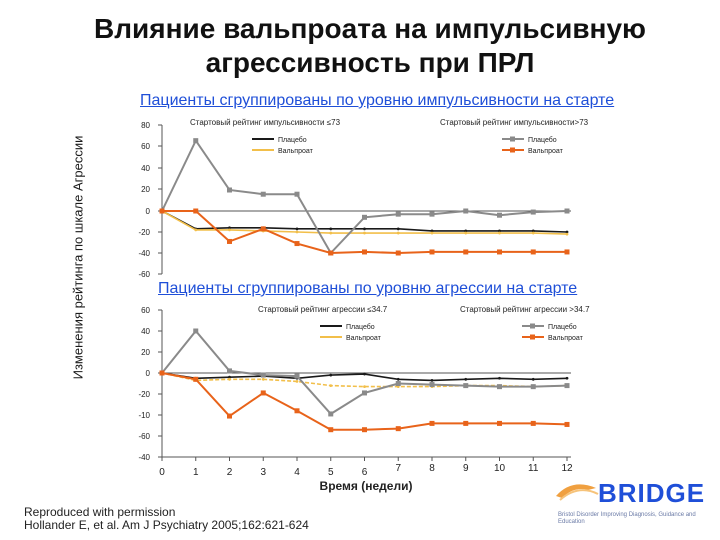 Image resolution: width=720 pixels, height=540 pixels. What do you see at coordinates (144, 457) in the screenshot?
I see `chart-2-y-tick-label: -40` at bounding box center [144, 457].